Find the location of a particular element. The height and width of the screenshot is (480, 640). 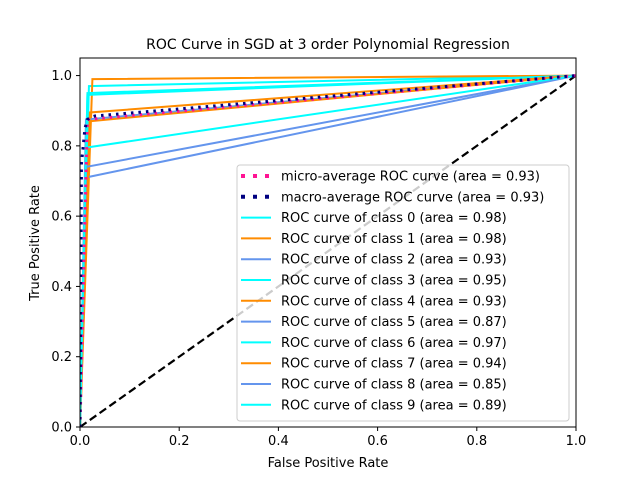

x-tick-label: 0.8 is located at coordinates (476, 441).